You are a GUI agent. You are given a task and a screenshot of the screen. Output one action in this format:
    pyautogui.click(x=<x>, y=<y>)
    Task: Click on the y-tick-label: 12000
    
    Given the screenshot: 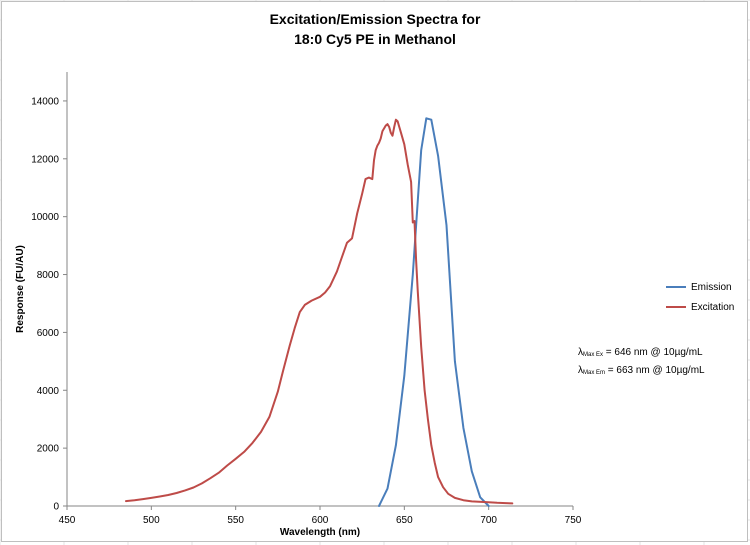 What is the action you would take?
    pyautogui.click(x=45, y=159)
    